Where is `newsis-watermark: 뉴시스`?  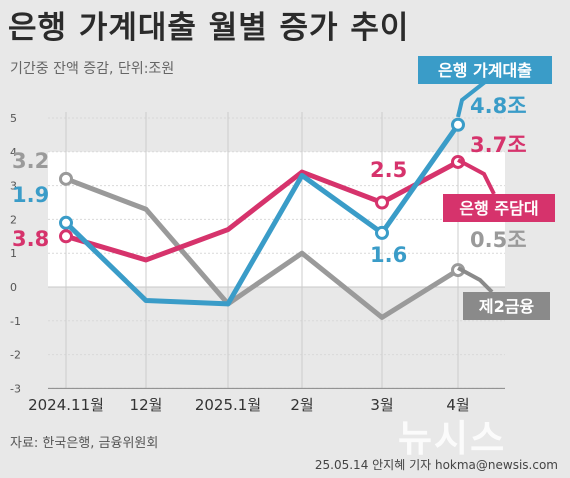
newsis-watermark: 뉴시스 is located at coordinates (452, 438).